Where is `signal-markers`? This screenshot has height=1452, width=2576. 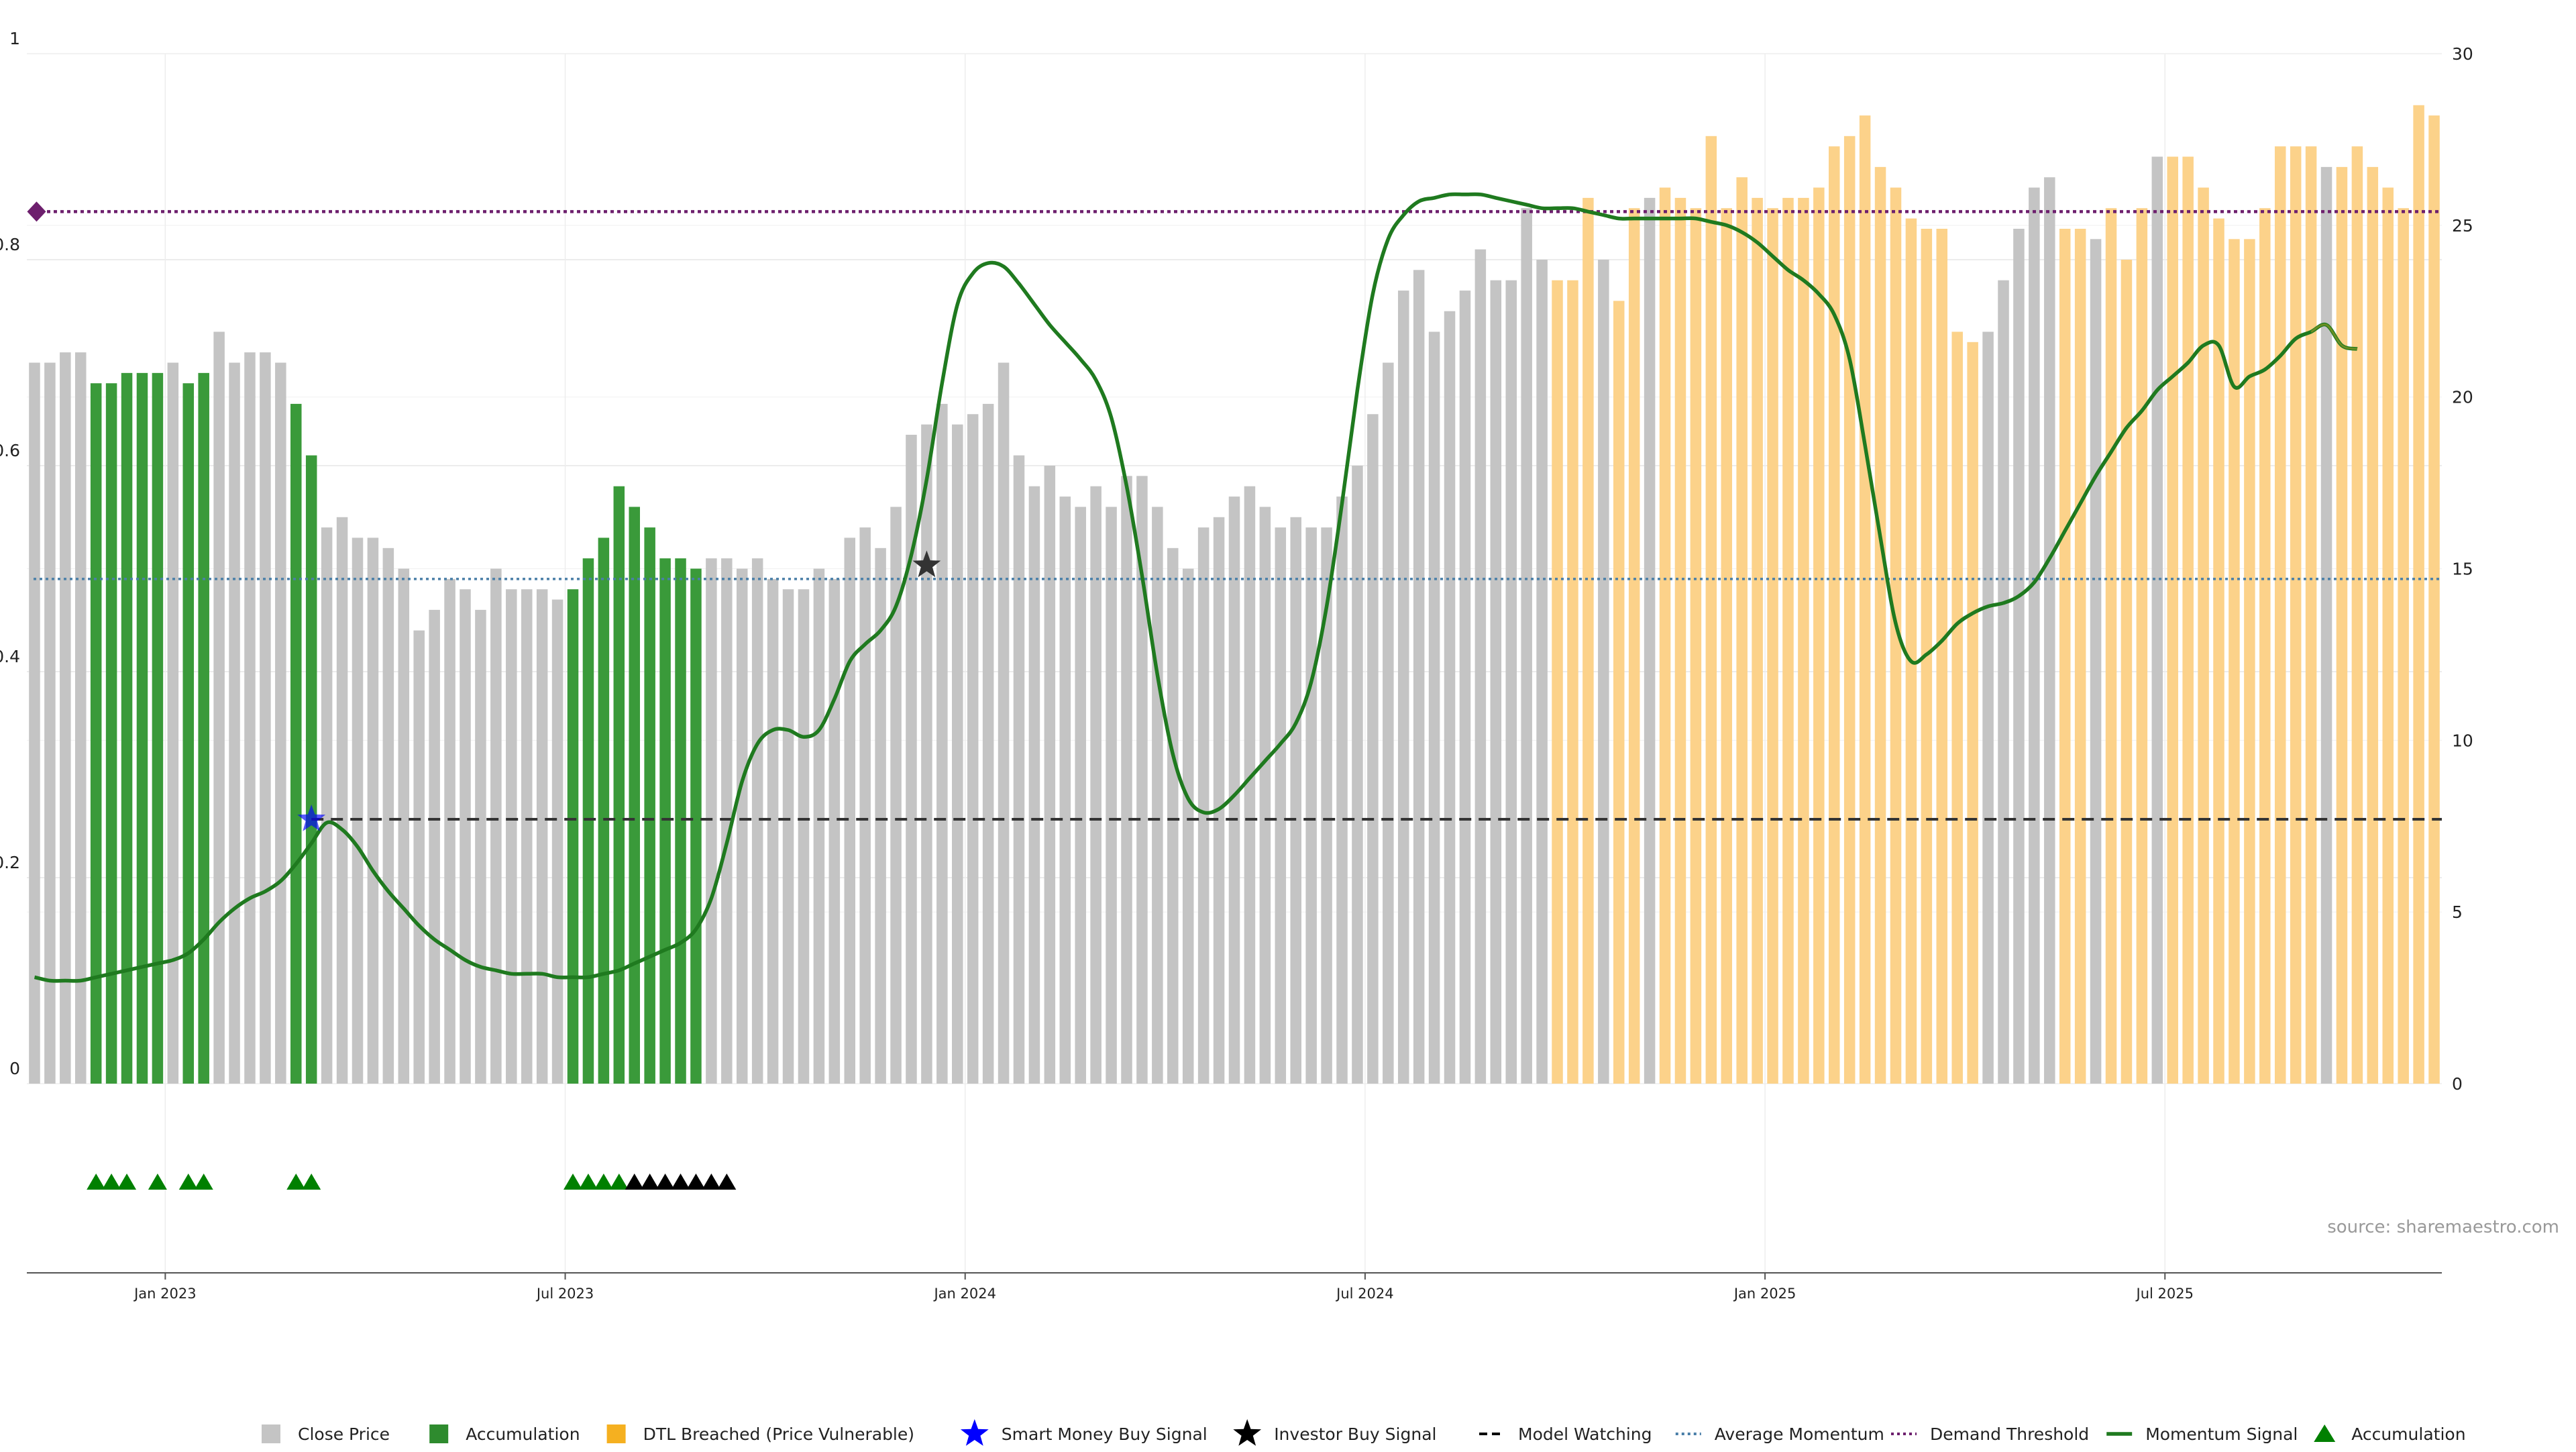 signal-markers is located at coordinates (412, 1182).